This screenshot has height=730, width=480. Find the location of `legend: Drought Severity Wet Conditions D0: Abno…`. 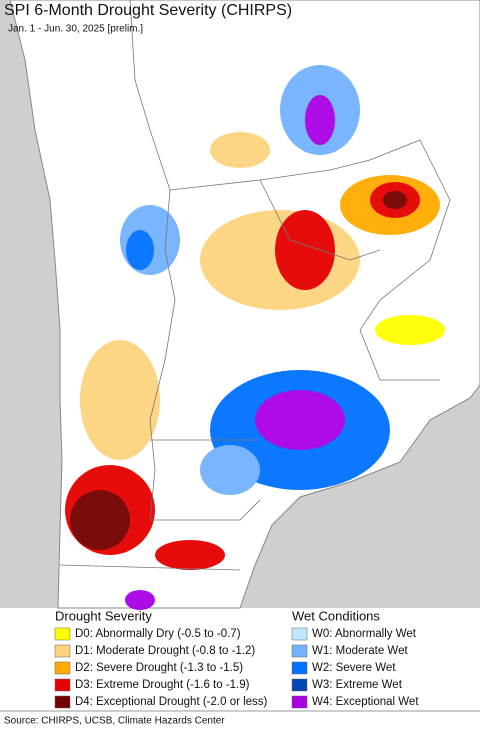

legend: Drought Severity Wet Conditions D0: Abno… is located at coordinates (236, 658).